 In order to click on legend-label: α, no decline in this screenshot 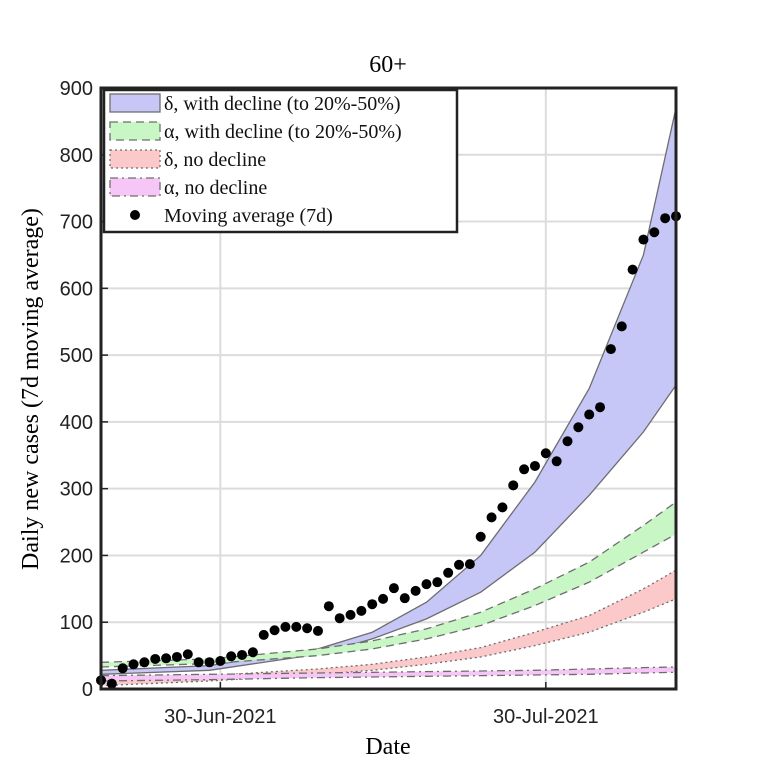, I will do `click(215, 188)`.